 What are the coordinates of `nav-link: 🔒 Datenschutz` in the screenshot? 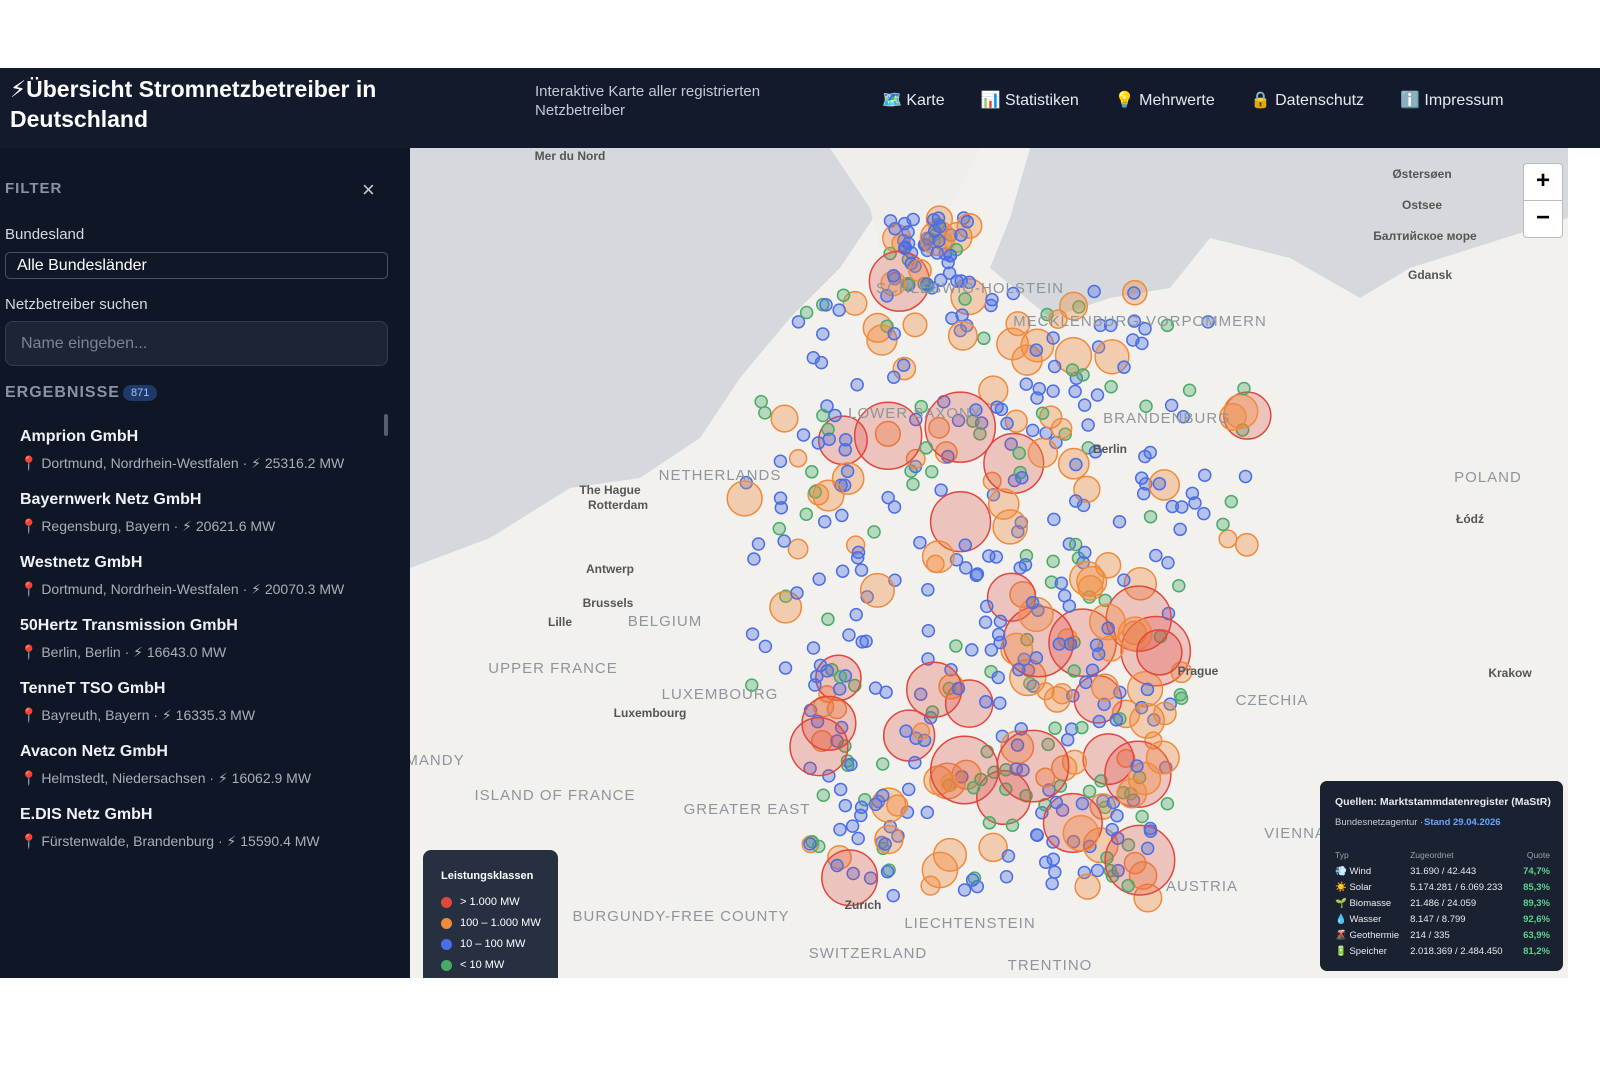 It's located at (1307, 100).